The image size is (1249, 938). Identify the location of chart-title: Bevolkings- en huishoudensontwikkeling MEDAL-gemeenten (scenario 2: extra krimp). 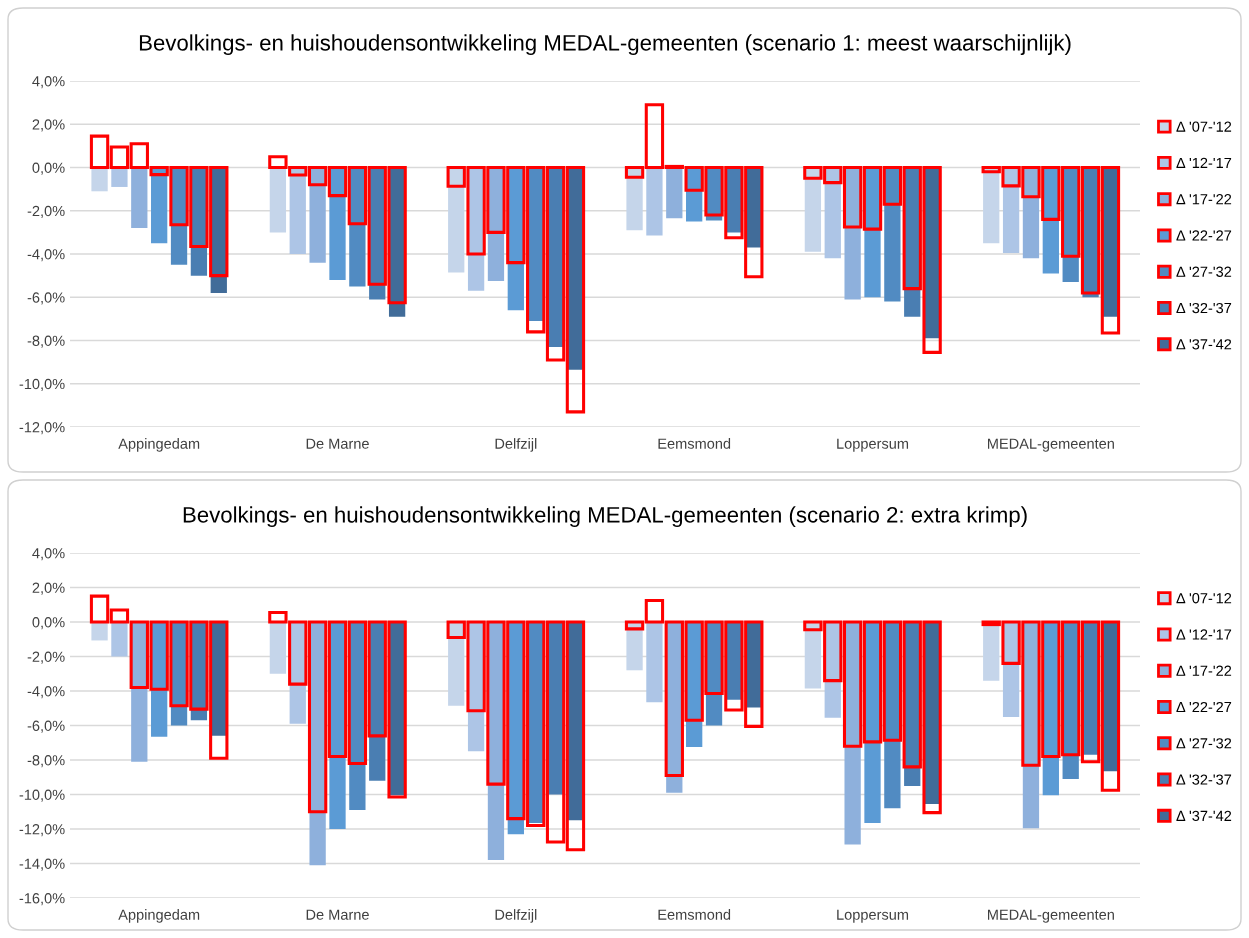
(605, 517).